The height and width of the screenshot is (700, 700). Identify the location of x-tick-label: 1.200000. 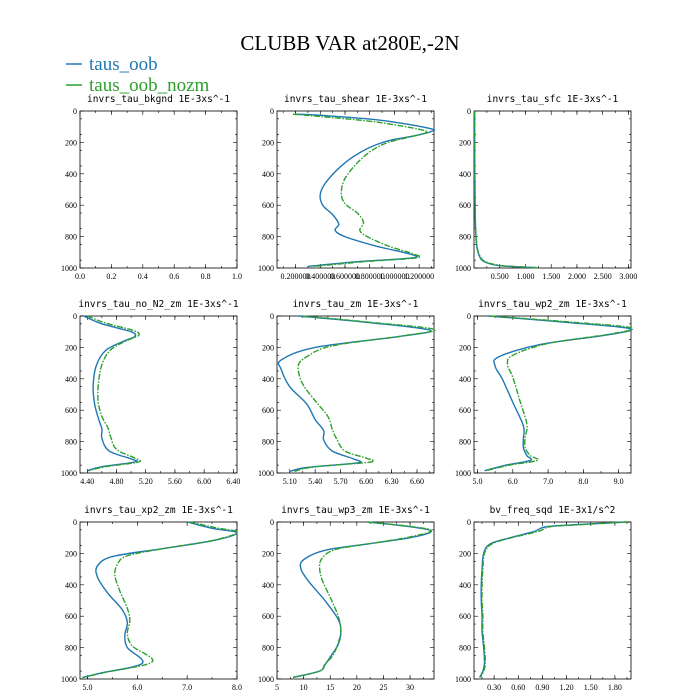
(419, 276).